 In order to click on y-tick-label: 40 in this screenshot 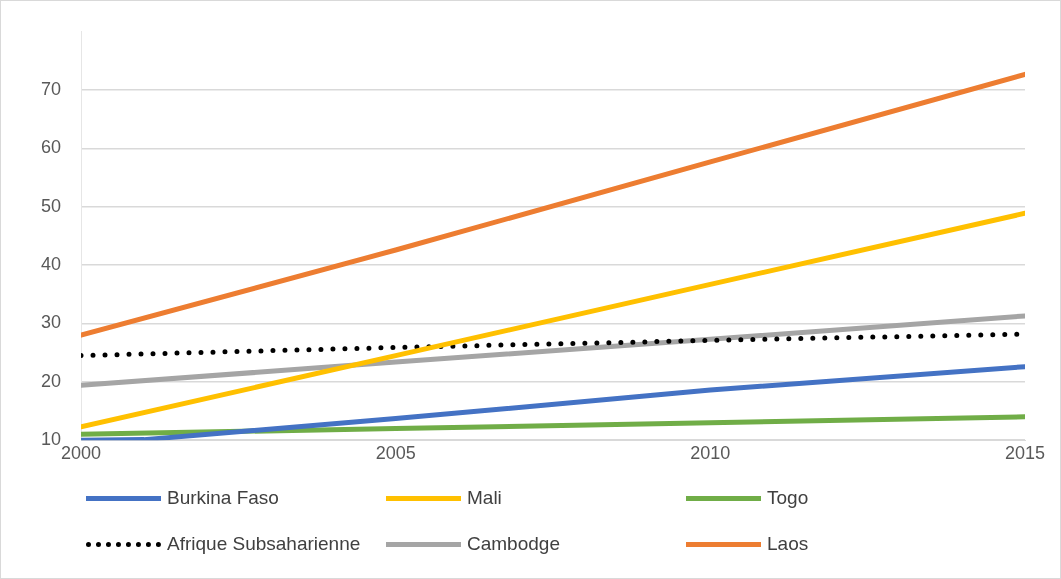, I will do `click(51, 264)`.